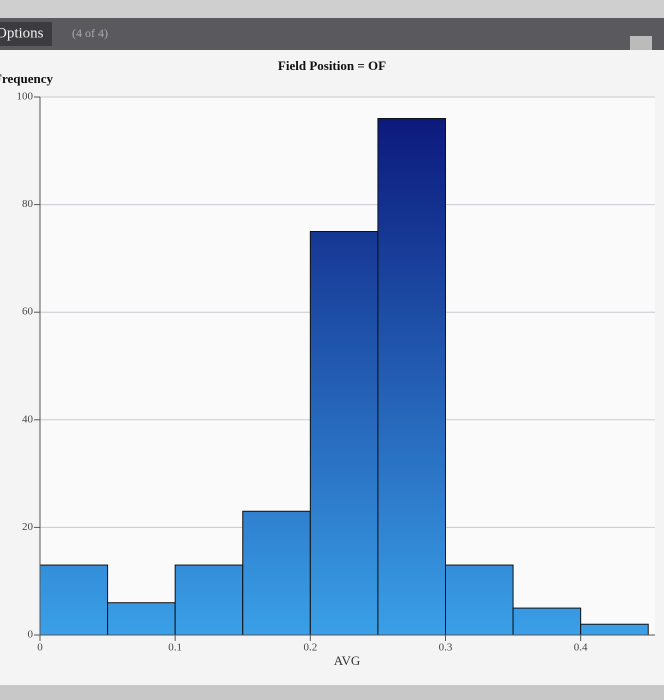 This screenshot has width=664, height=700. What do you see at coordinates (332, 65) in the screenshot?
I see `chart-title: Field Position = OF` at bounding box center [332, 65].